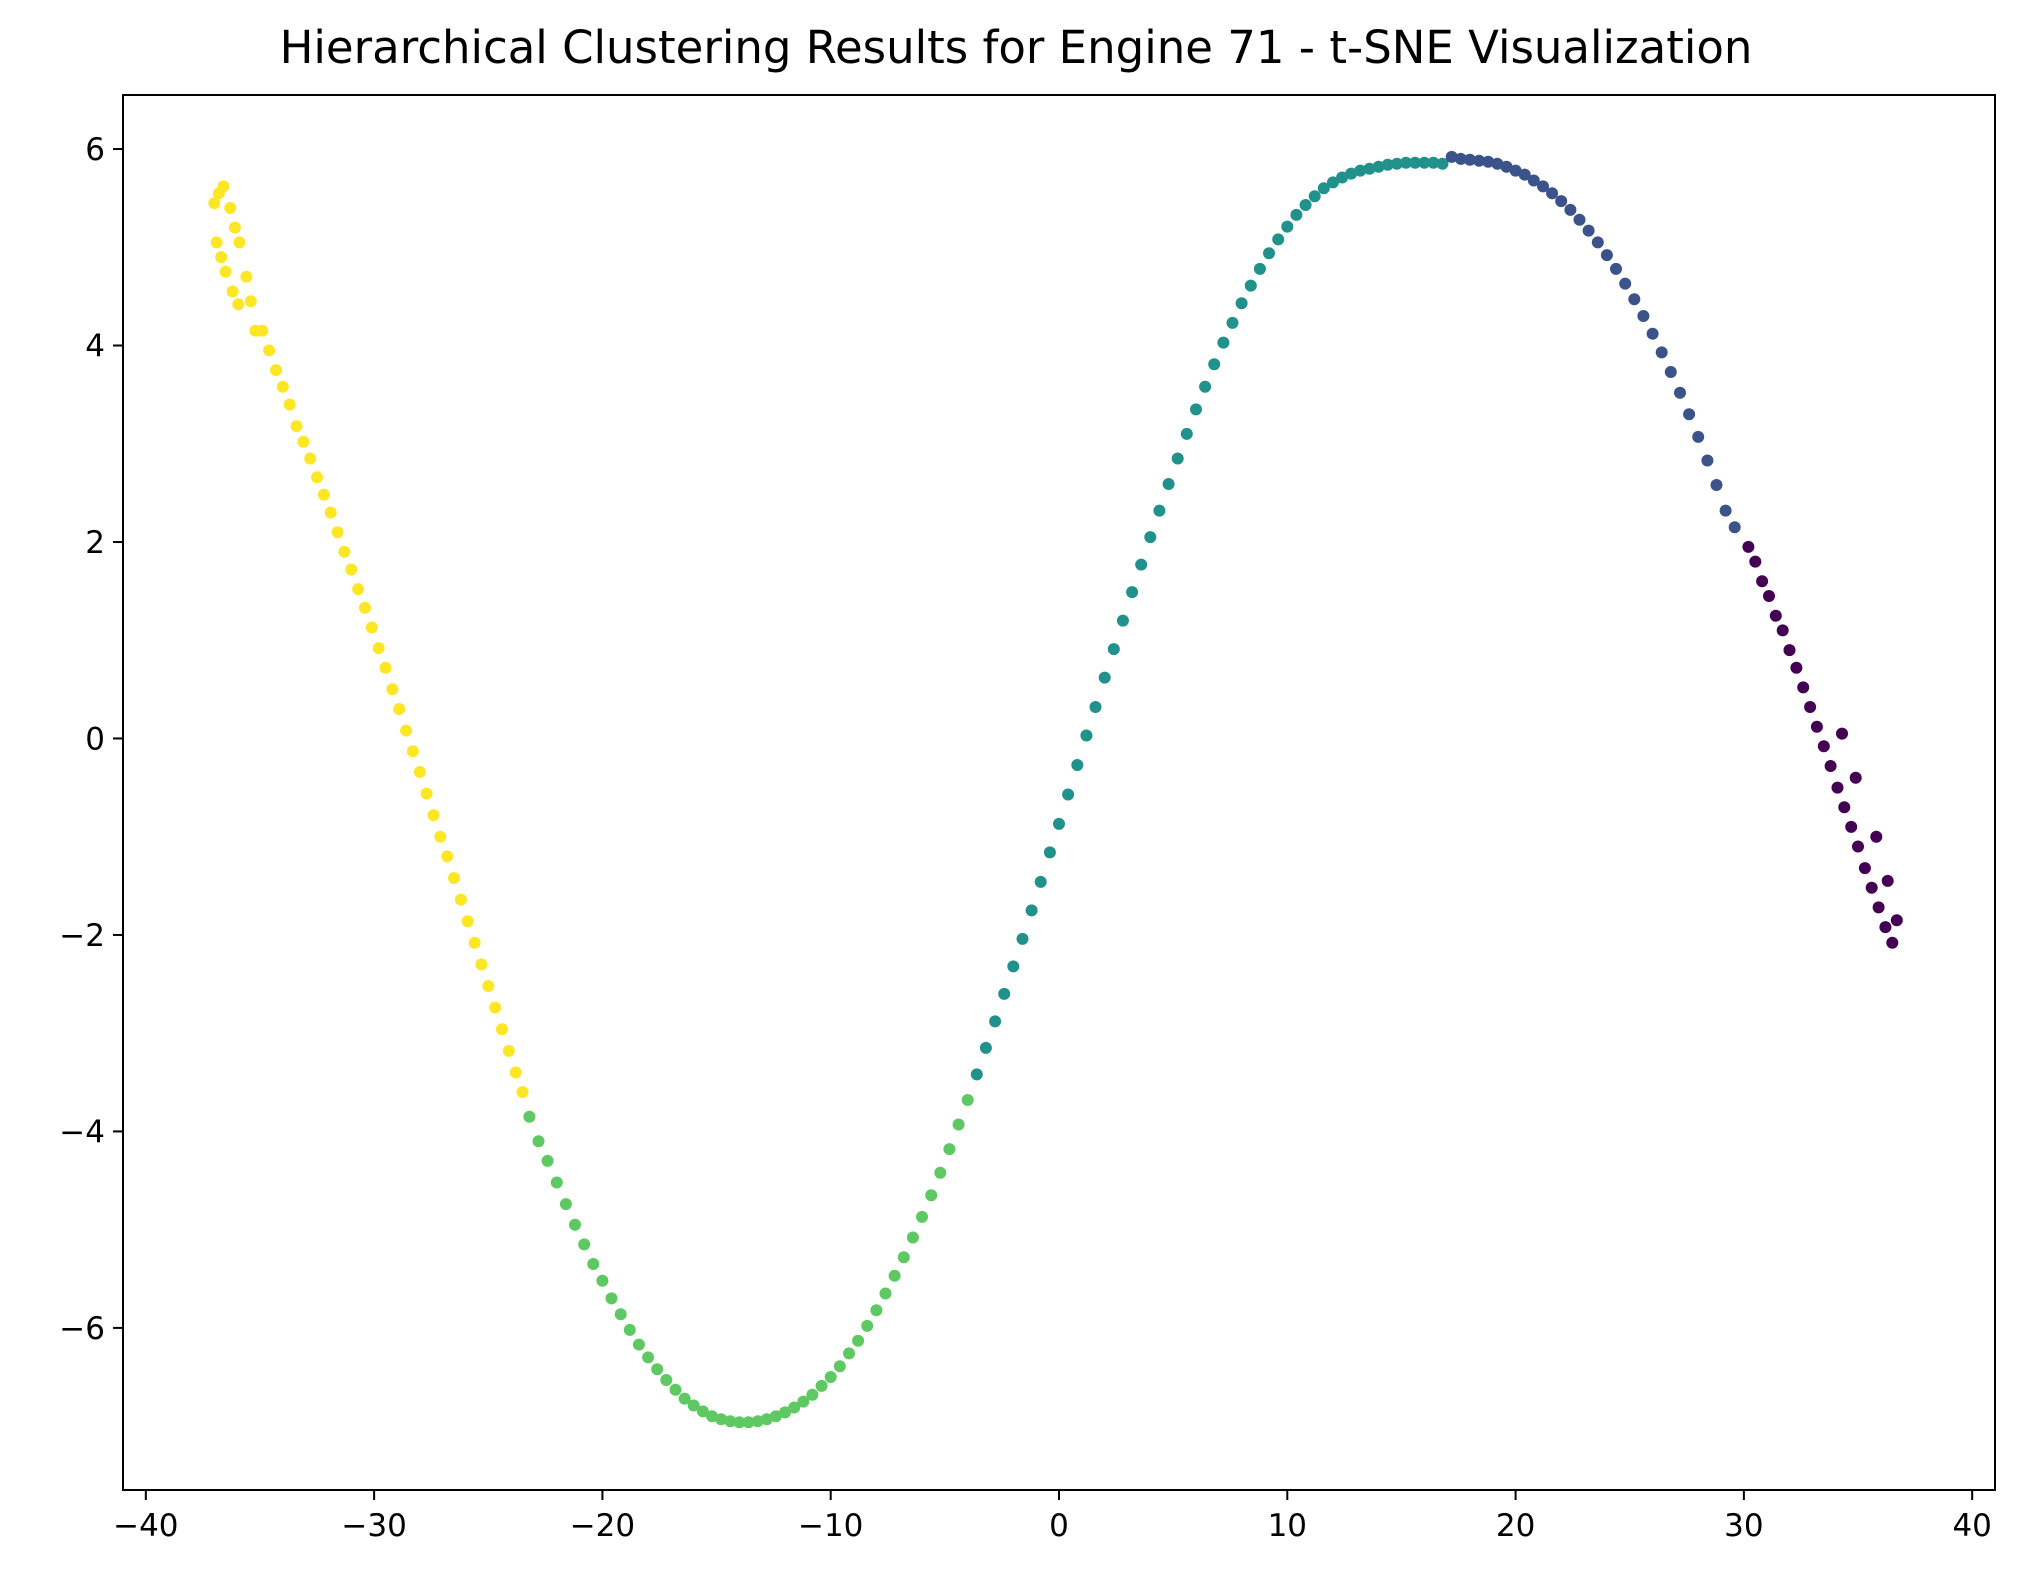  I want to click on x-tick-label: −20, so click(602, 1526).